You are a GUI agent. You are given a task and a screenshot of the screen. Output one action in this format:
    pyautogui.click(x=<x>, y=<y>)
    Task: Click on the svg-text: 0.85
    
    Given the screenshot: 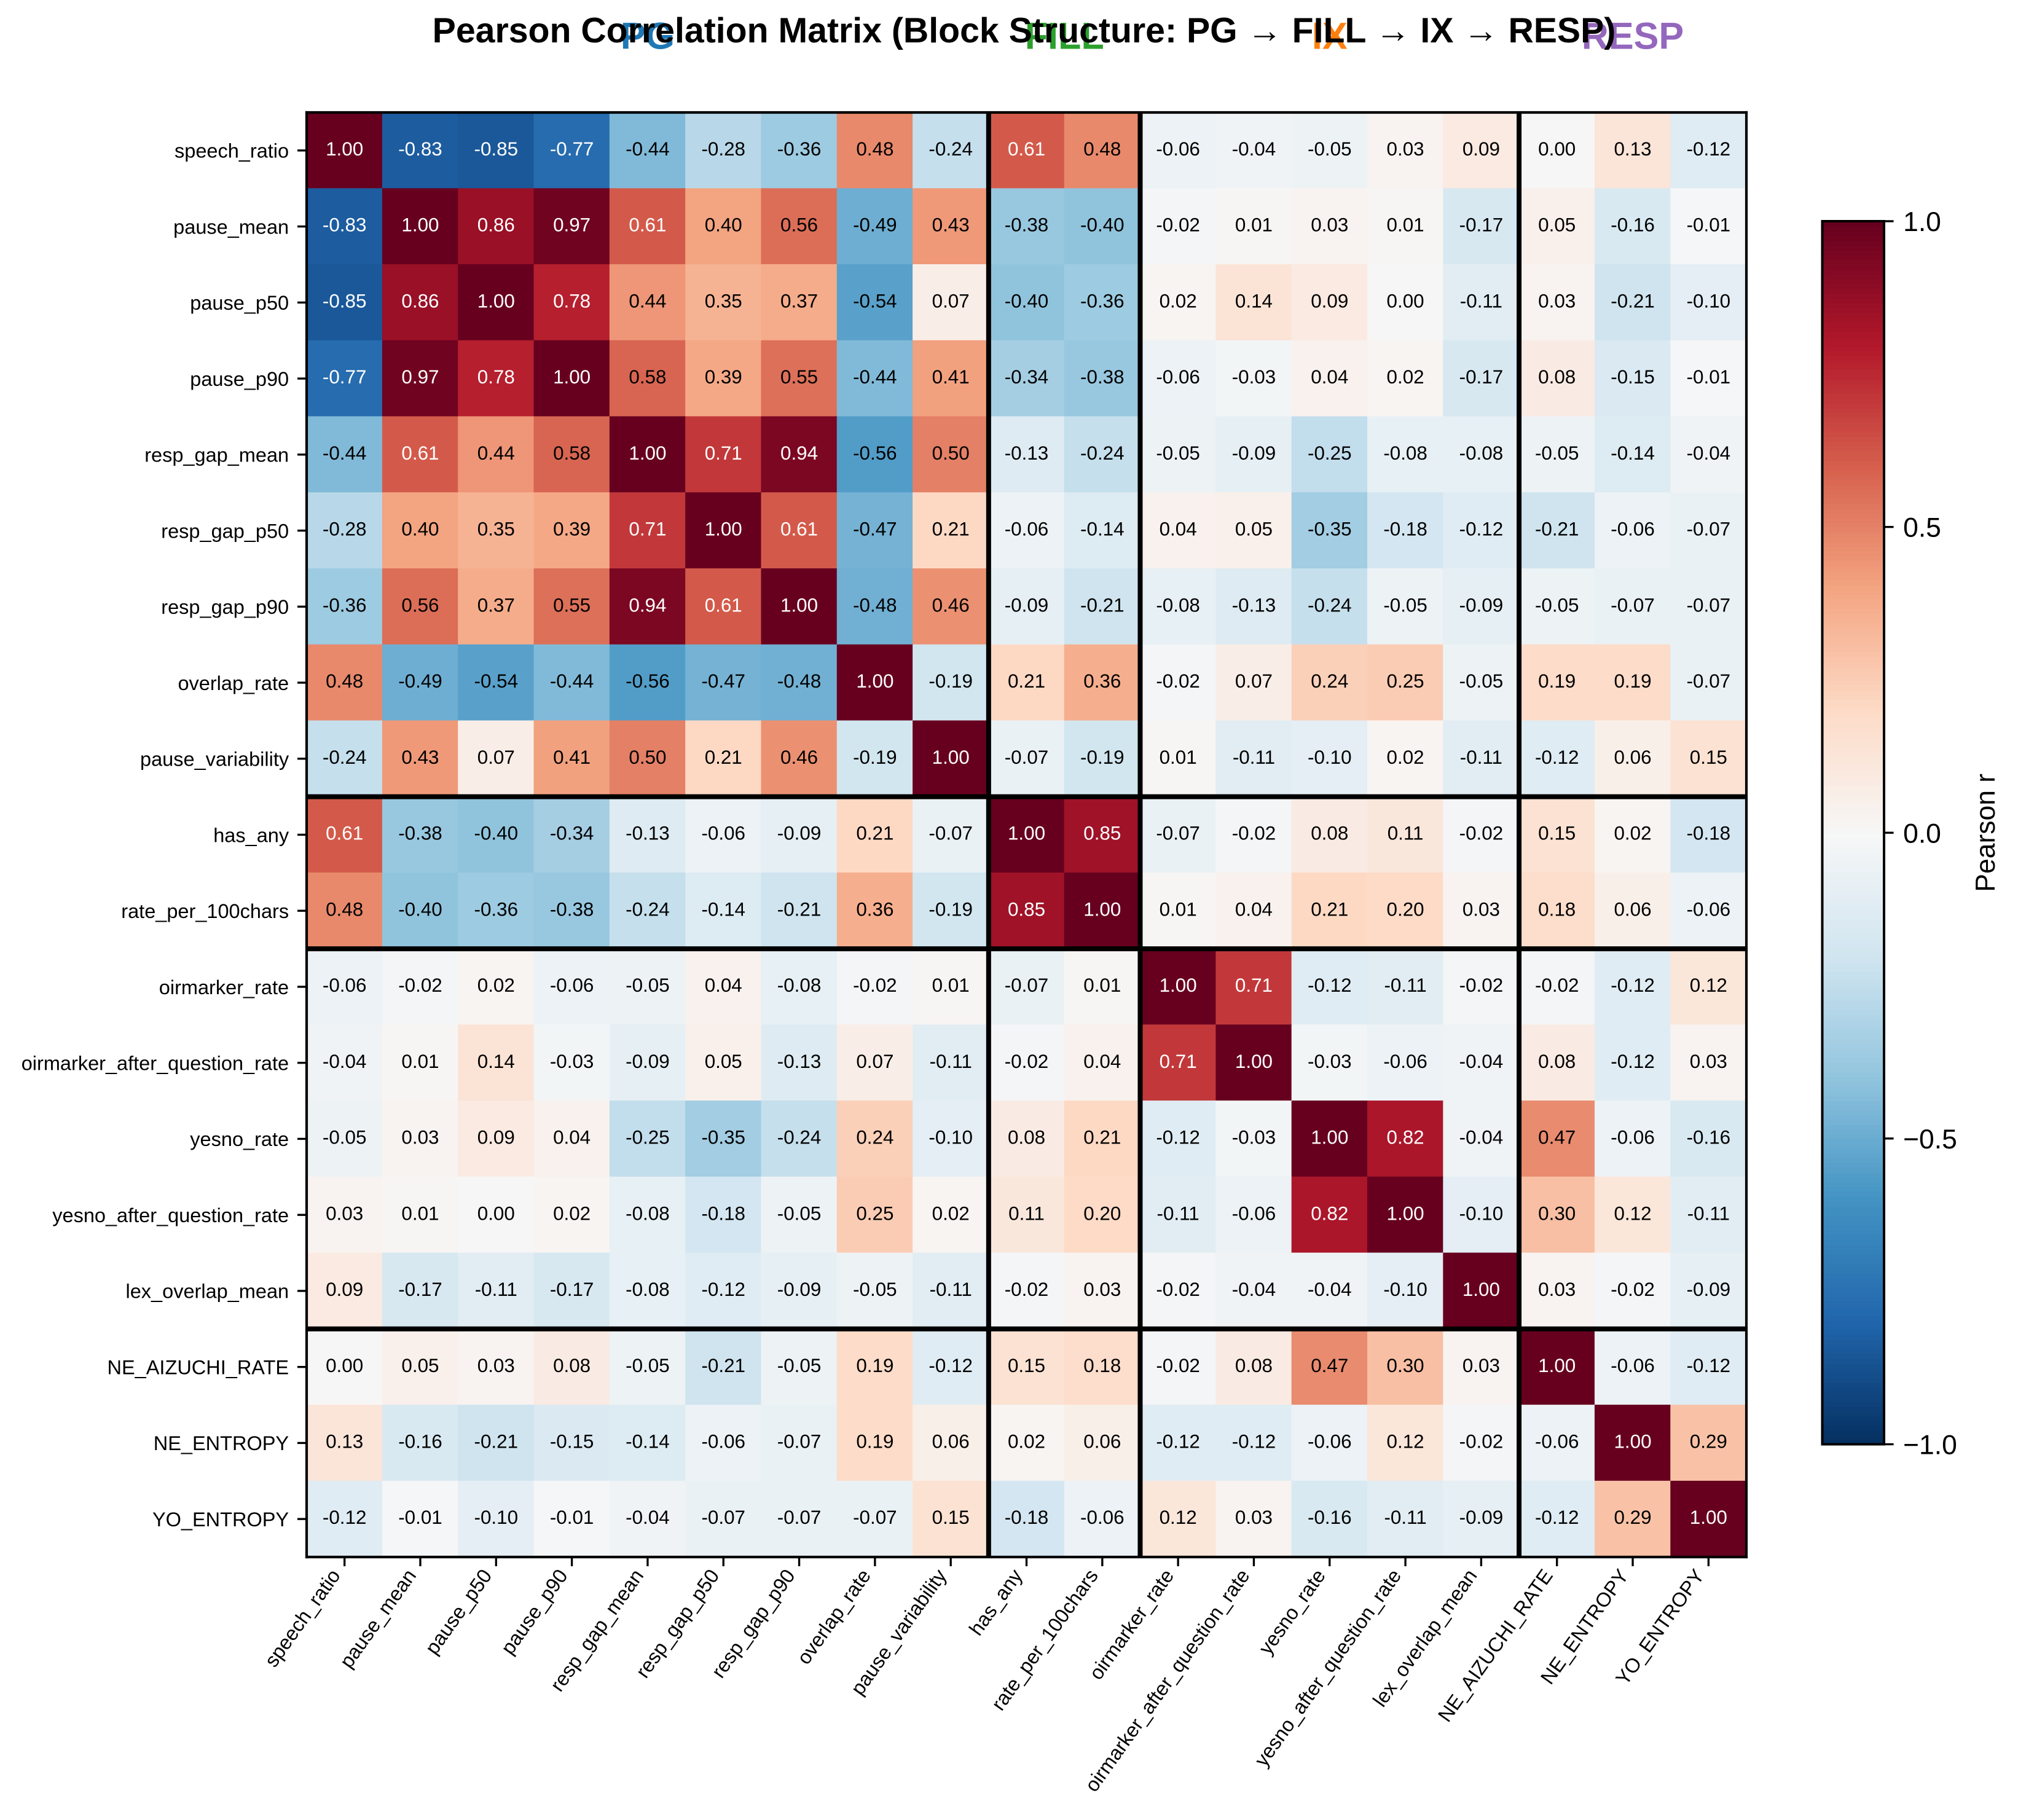 What is the action you would take?
    pyautogui.click(x=1102, y=833)
    